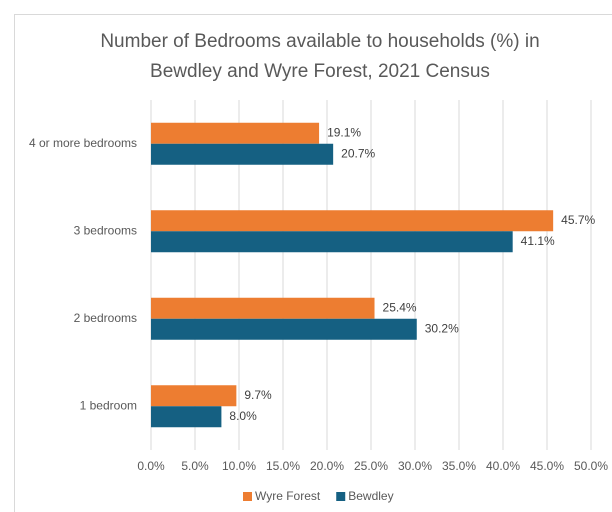 The width and height of the screenshot is (612, 512). I want to click on x-tick-label: 45.0%, so click(547, 466).